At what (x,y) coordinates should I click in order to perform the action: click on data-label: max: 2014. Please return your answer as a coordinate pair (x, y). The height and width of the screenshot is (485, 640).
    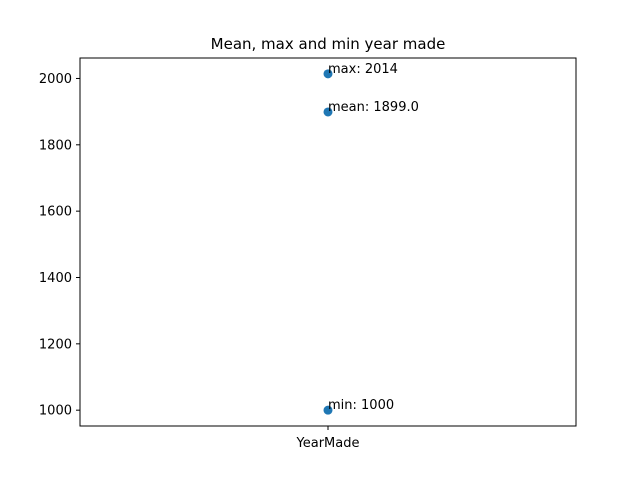
    Looking at the image, I should click on (363, 69).